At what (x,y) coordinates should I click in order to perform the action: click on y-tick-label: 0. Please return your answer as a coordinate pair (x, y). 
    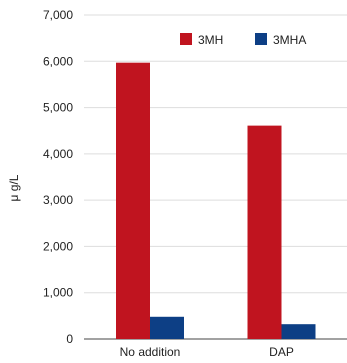
    Looking at the image, I should click on (69, 339).